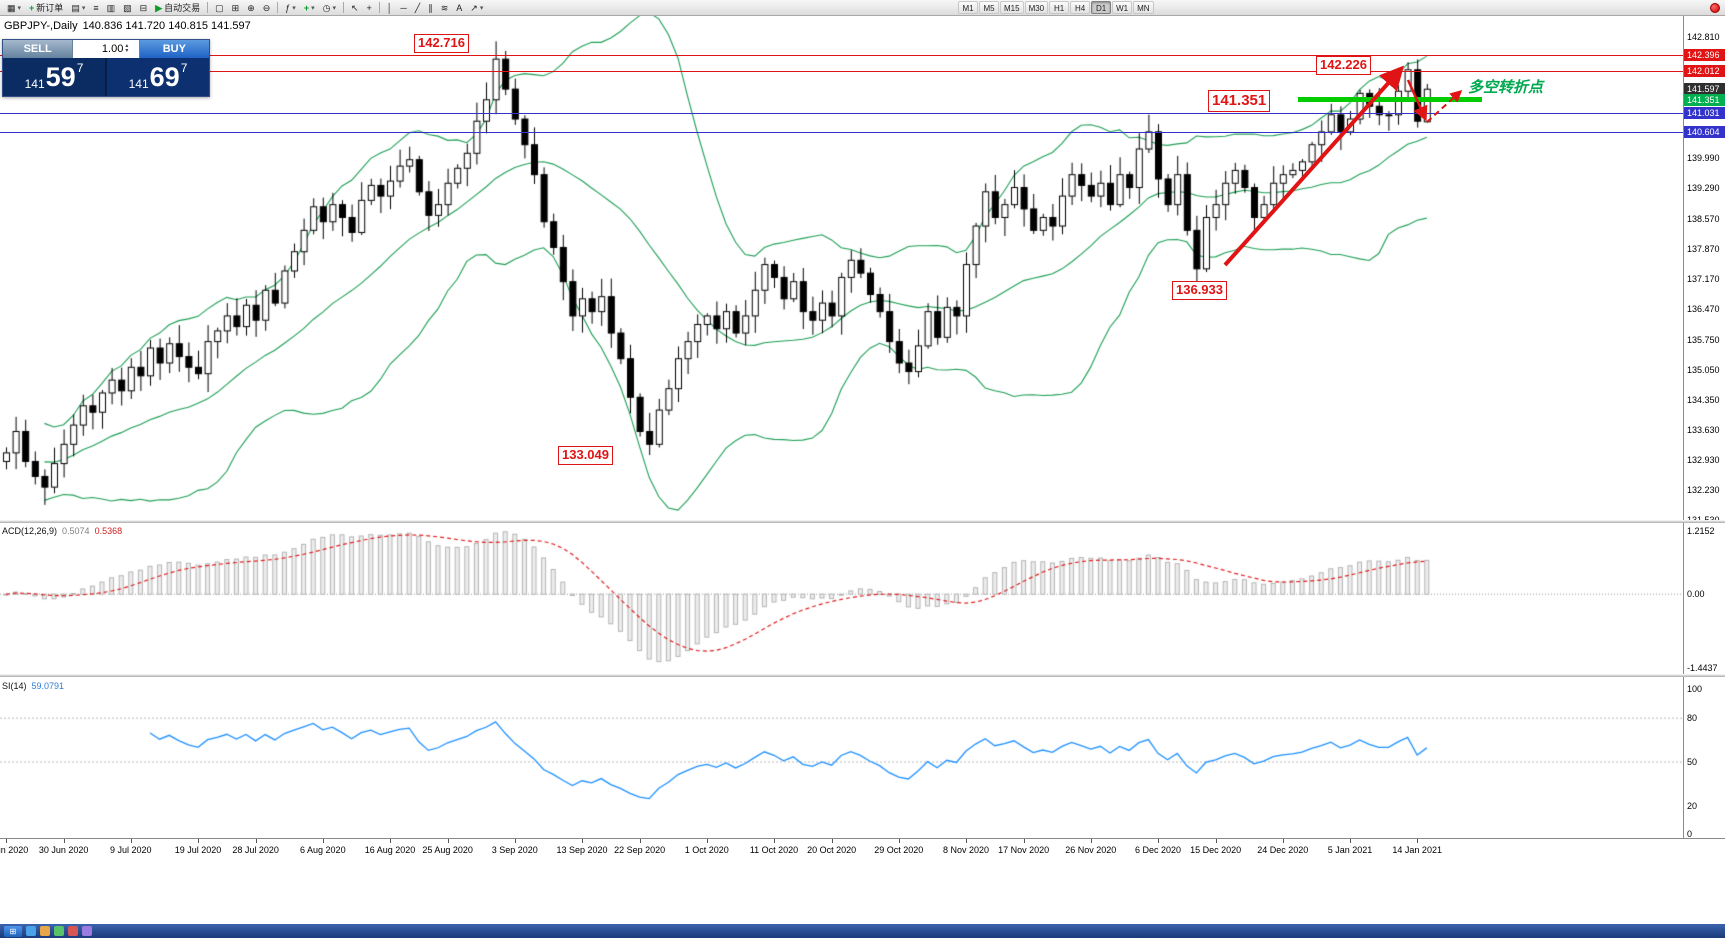 This screenshot has height=938, width=1725. What do you see at coordinates (1091, 850) in the screenshot?
I see `date-label: 26 Nov 2020` at bounding box center [1091, 850].